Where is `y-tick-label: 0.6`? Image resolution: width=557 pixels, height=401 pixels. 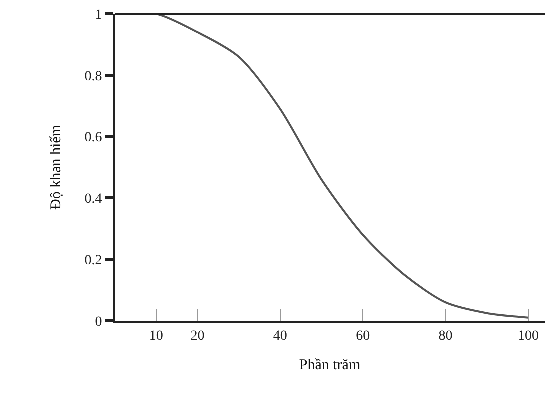 y-tick-label: 0.6 is located at coordinates (93, 138).